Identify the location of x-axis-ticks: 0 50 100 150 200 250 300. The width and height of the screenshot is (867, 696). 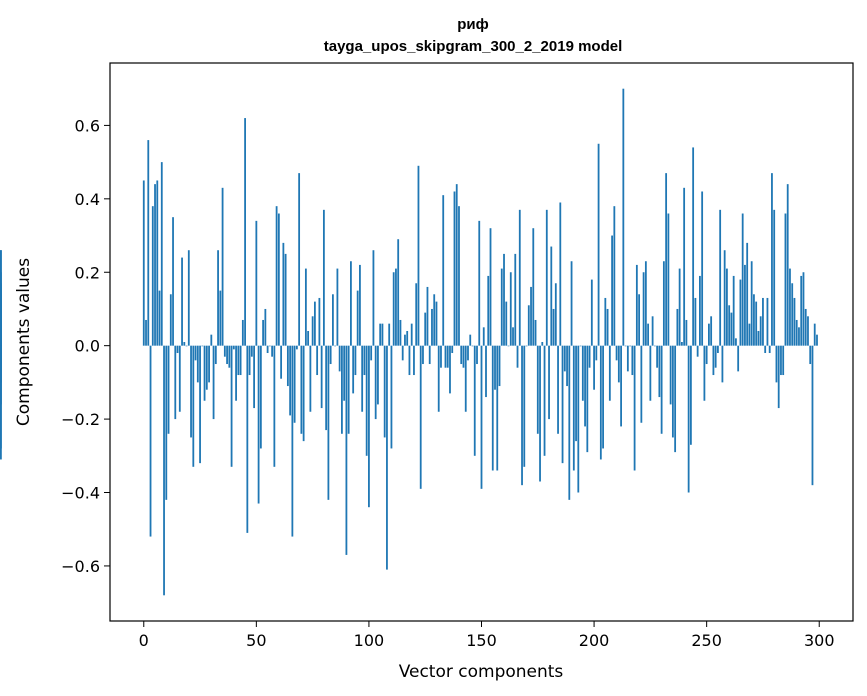
(487, 635).